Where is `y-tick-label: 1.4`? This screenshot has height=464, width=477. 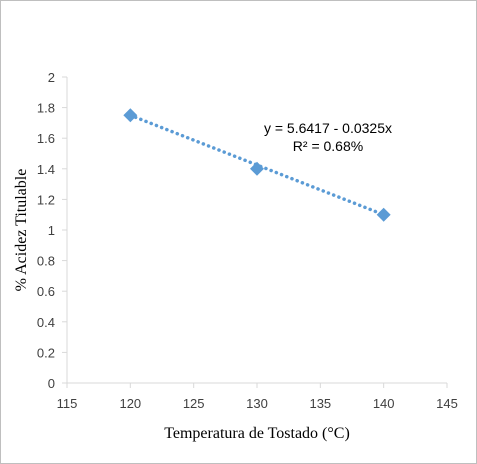 y-tick-label: 1.4 is located at coordinates (46, 169).